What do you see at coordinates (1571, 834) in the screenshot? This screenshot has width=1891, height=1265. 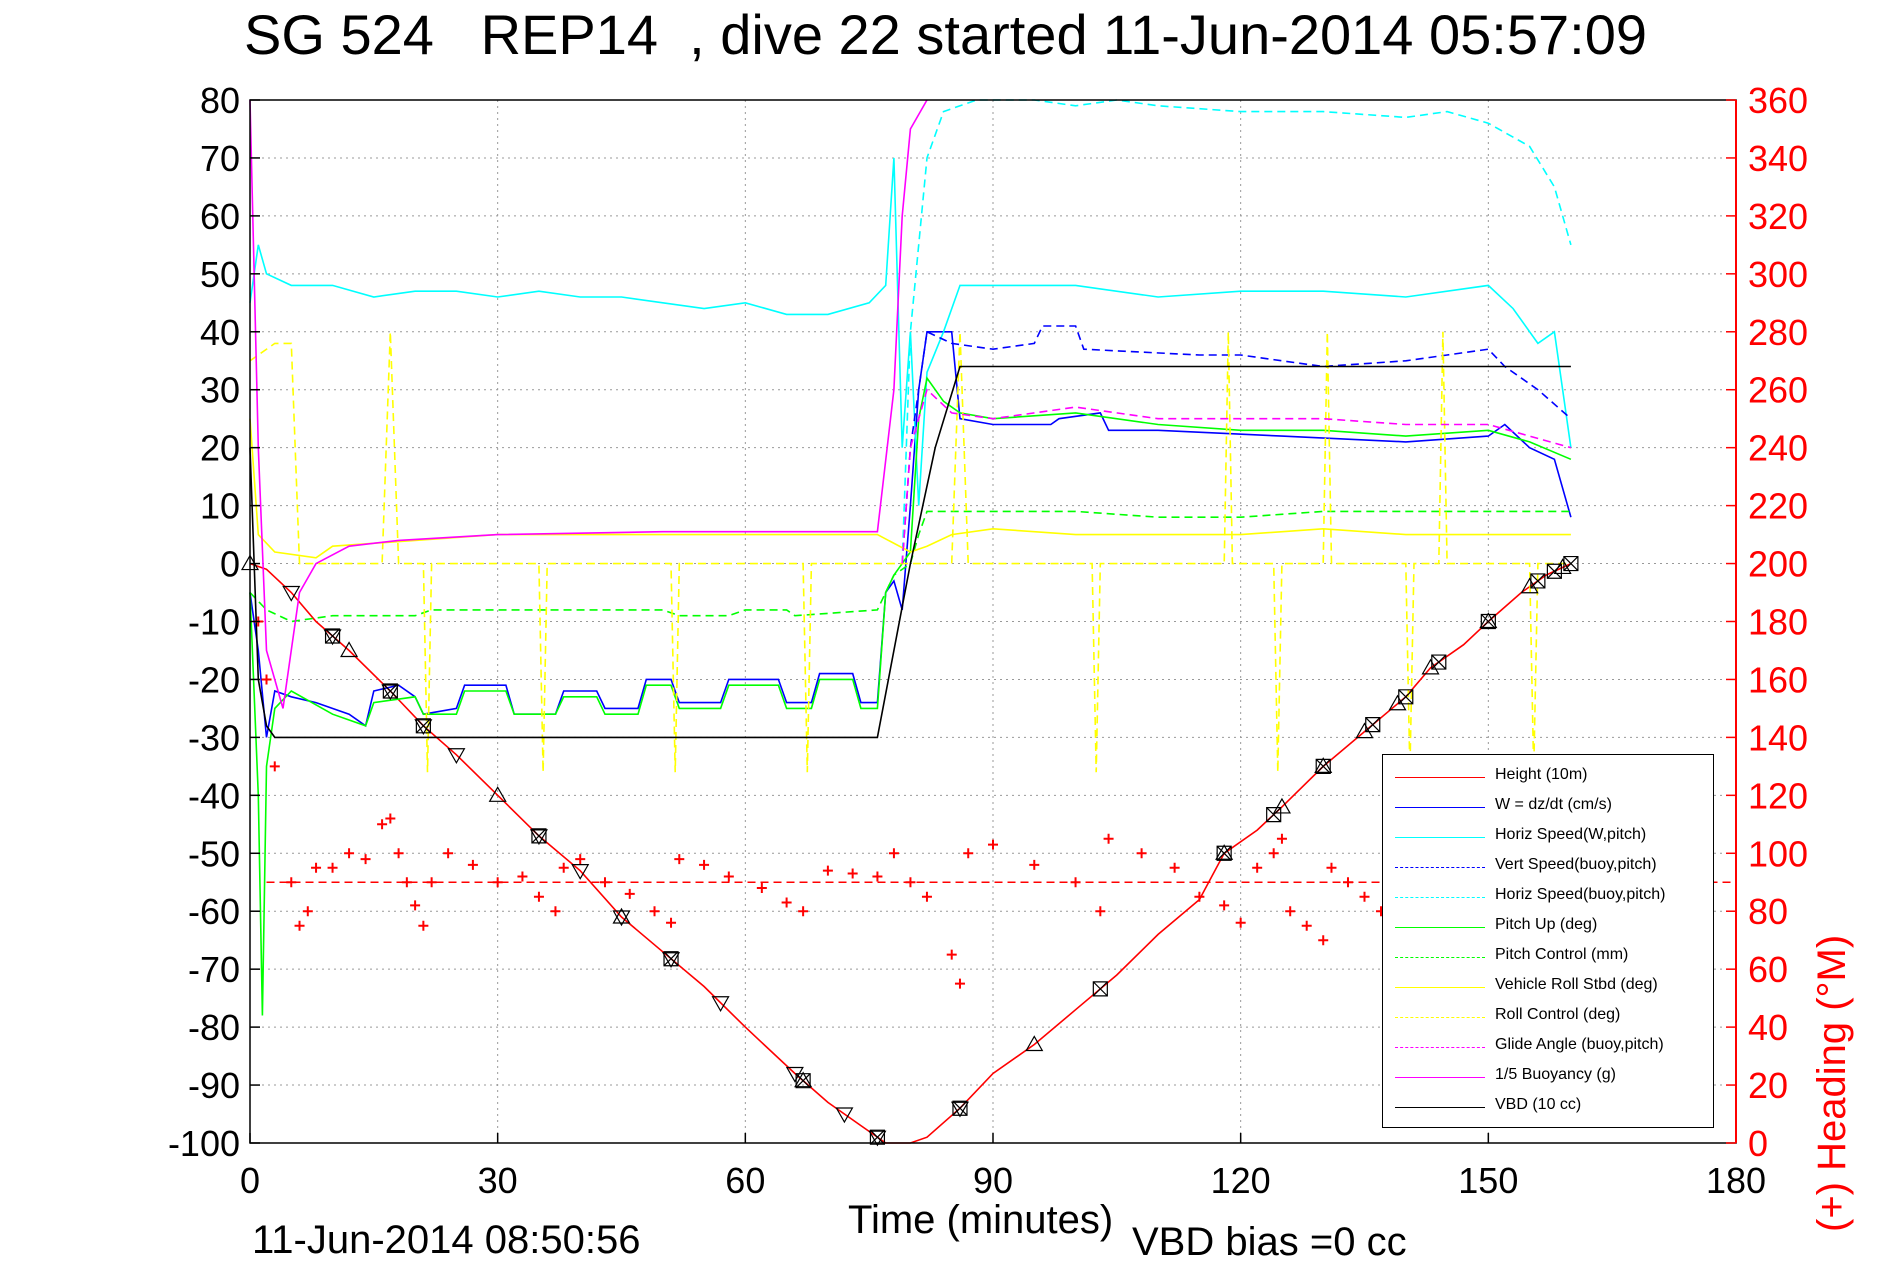 I see `legend-label: Horiz Speed(W,pitch)` at bounding box center [1571, 834].